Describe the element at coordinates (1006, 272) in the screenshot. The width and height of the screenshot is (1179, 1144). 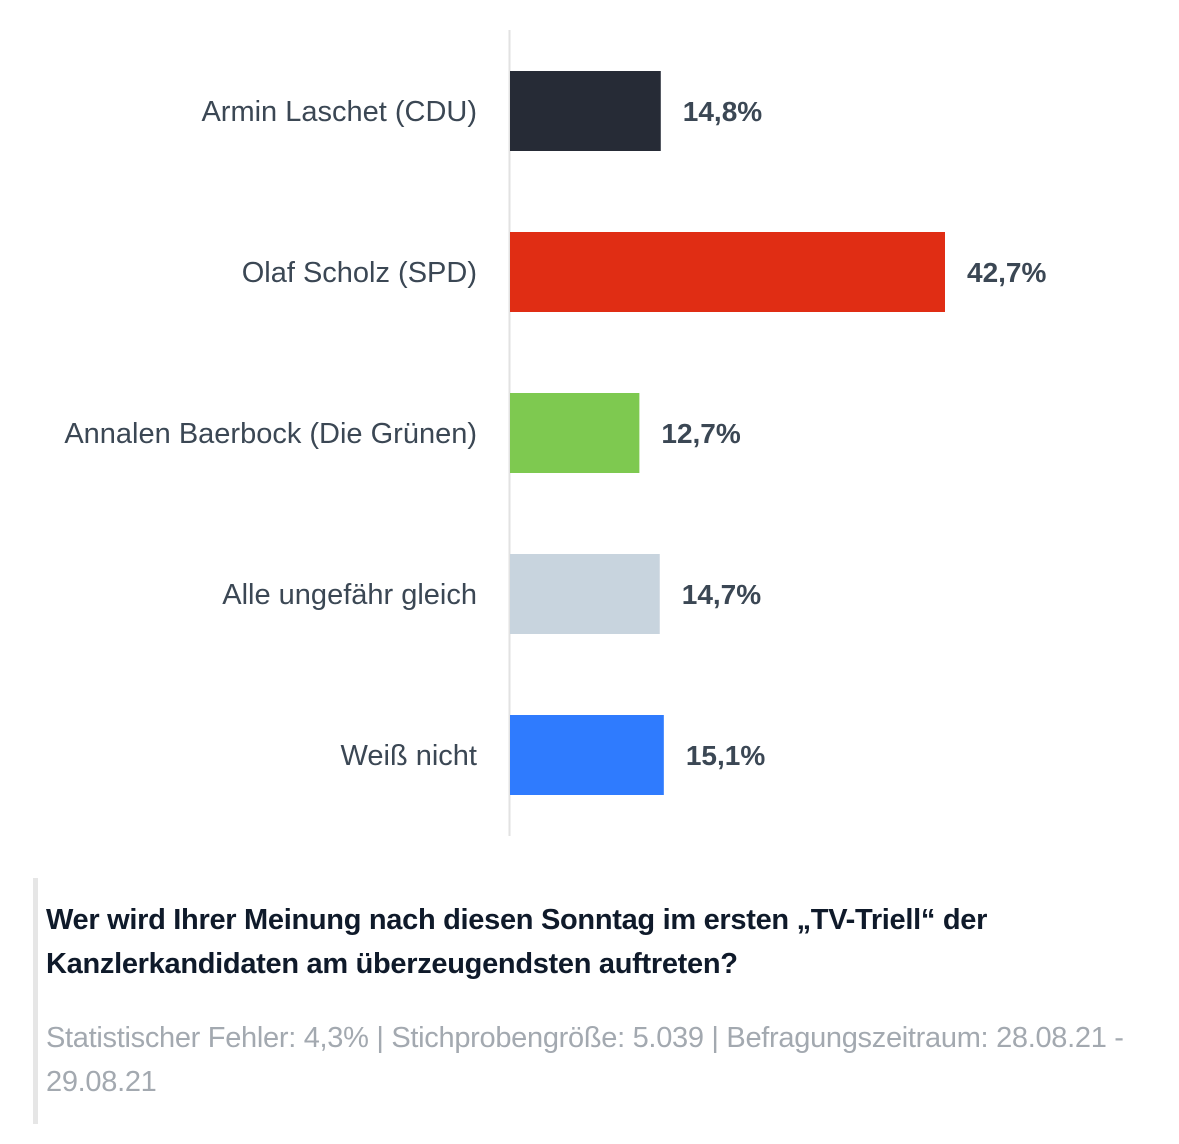
I see `value-label: 42,7%` at that location.